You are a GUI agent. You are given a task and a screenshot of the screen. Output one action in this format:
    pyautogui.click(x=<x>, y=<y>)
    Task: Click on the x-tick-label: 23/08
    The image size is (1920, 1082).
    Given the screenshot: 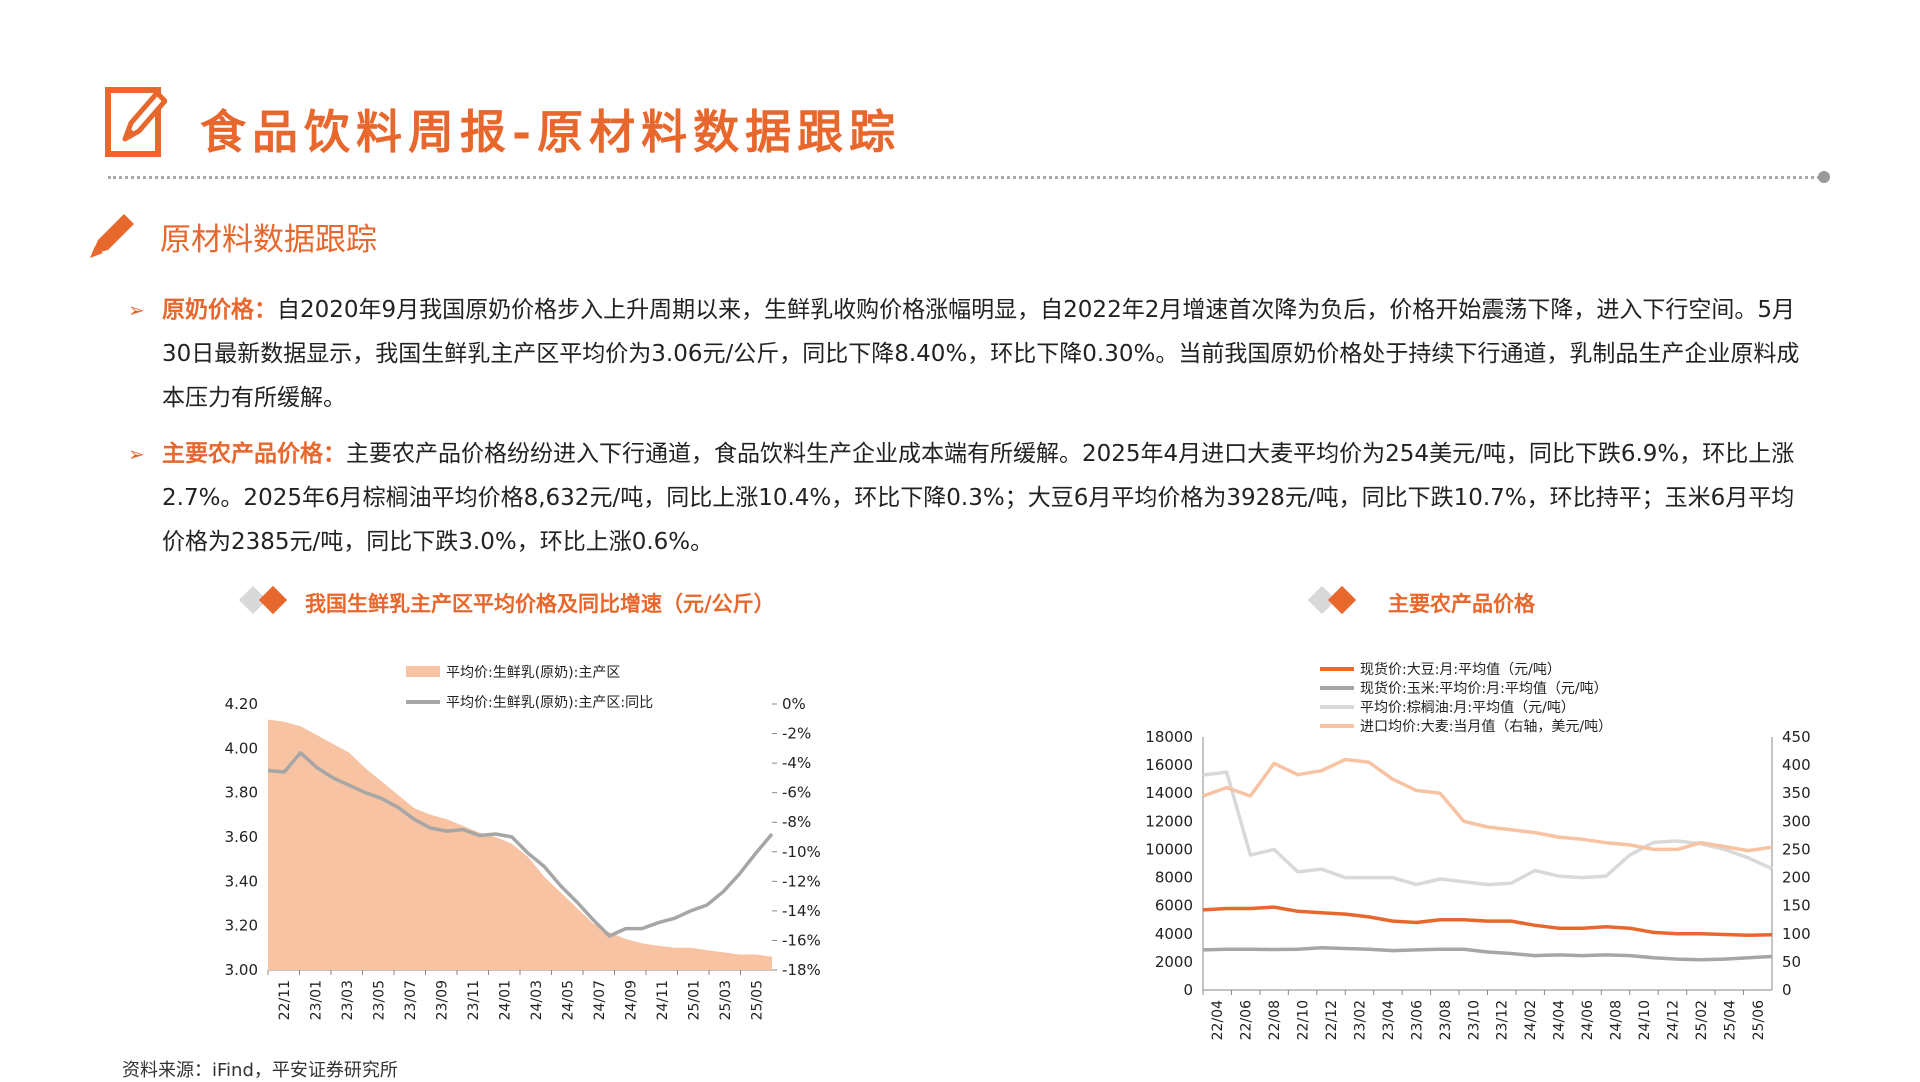 What is the action you would take?
    pyautogui.click(x=1446, y=1020)
    